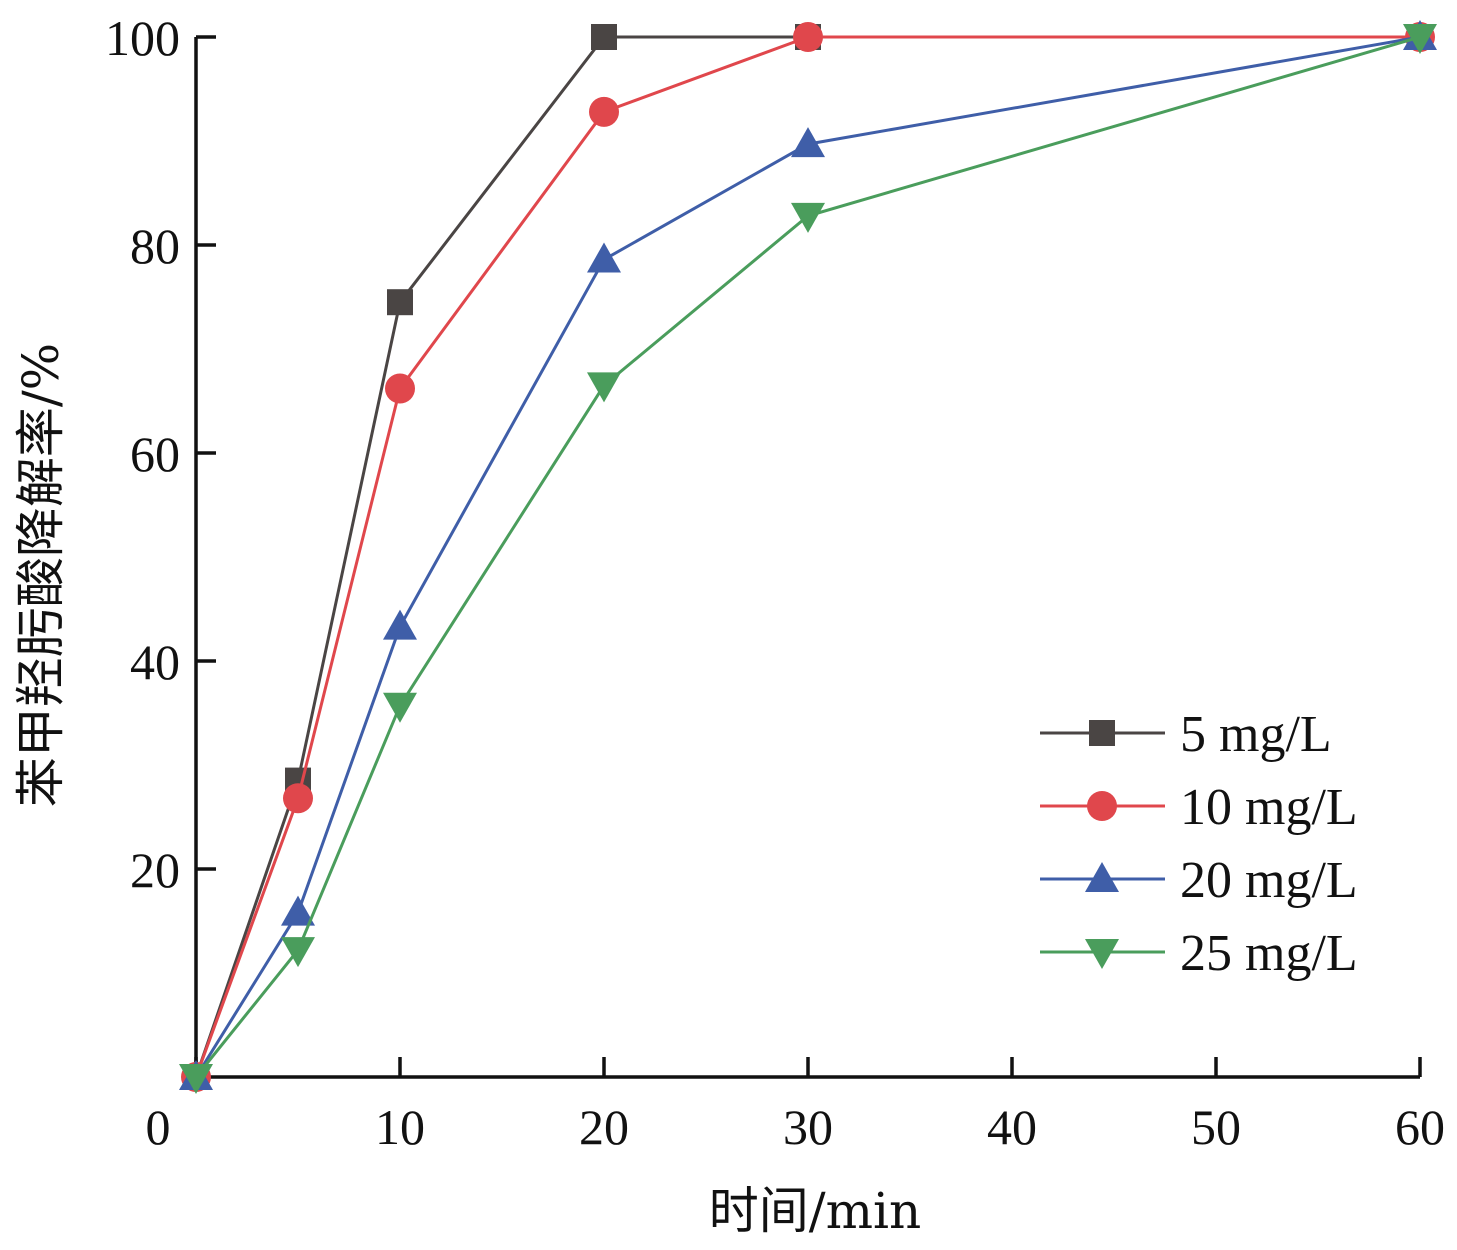 Image resolution: width=1457 pixels, height=1250 pixels. I want to click on legend-item: 5 mg/L, so click(1186, 734).